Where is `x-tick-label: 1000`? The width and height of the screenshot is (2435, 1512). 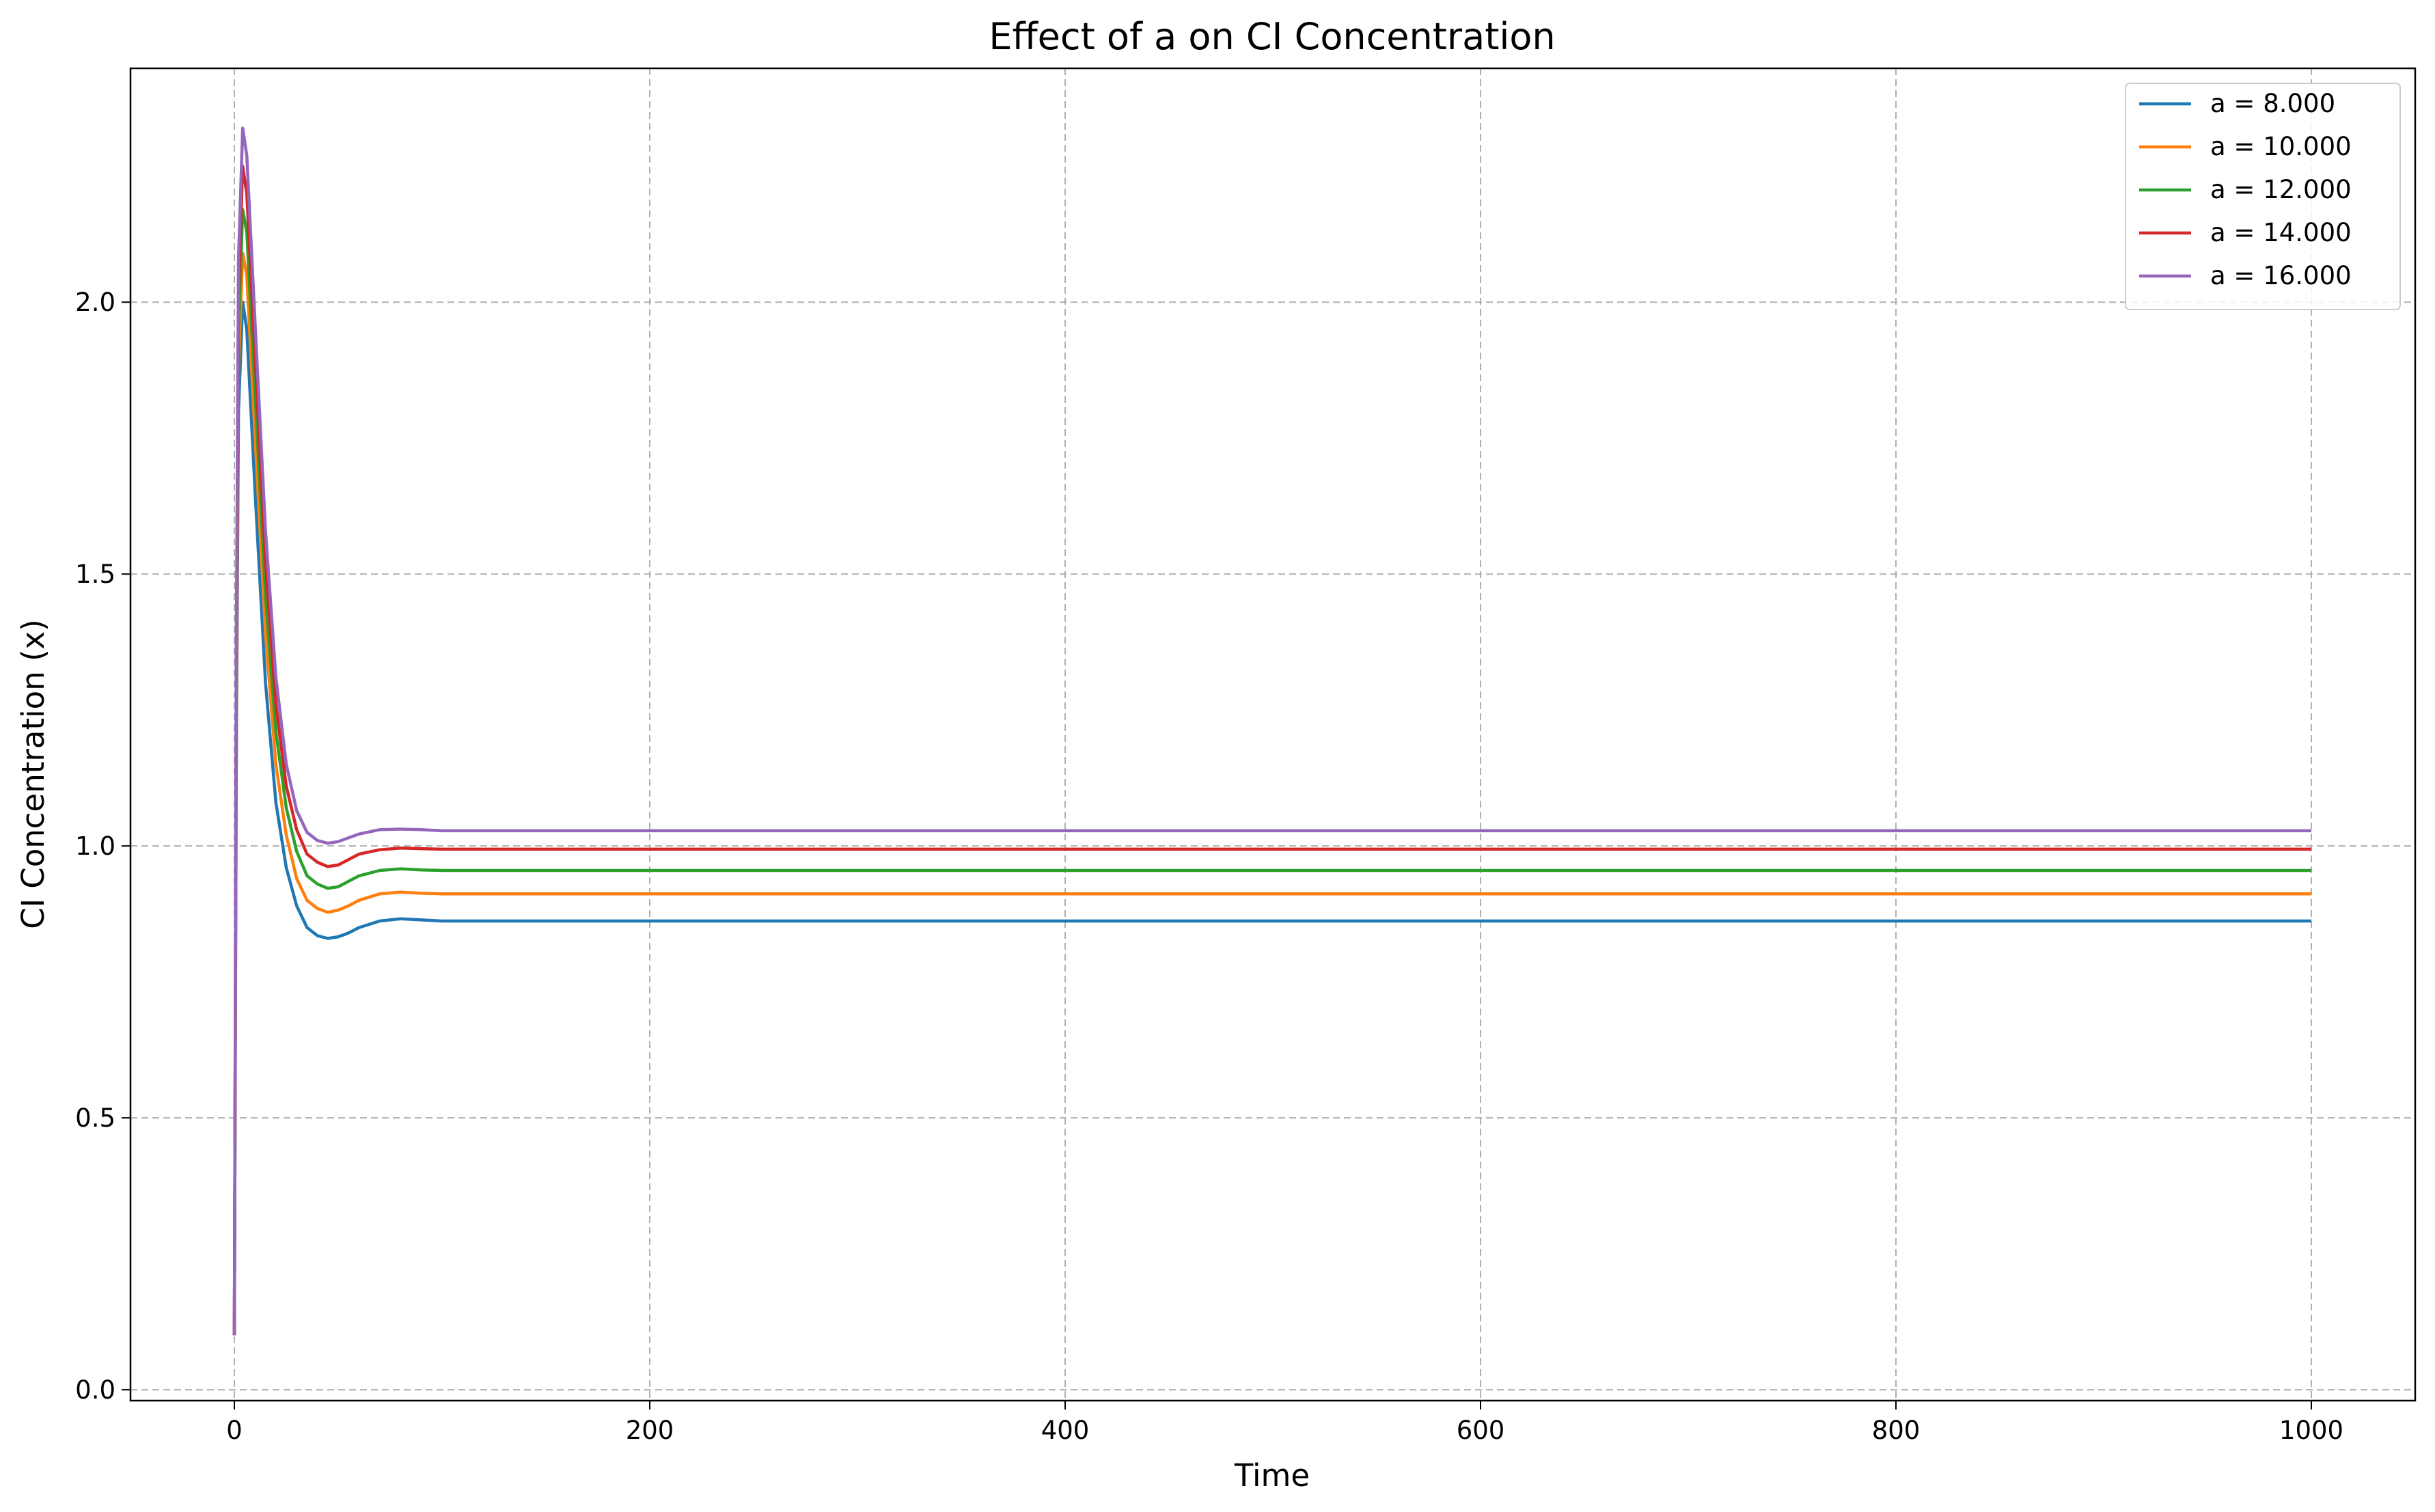 x-tick-label: 1000 is located at coordinates (2311, 1430).